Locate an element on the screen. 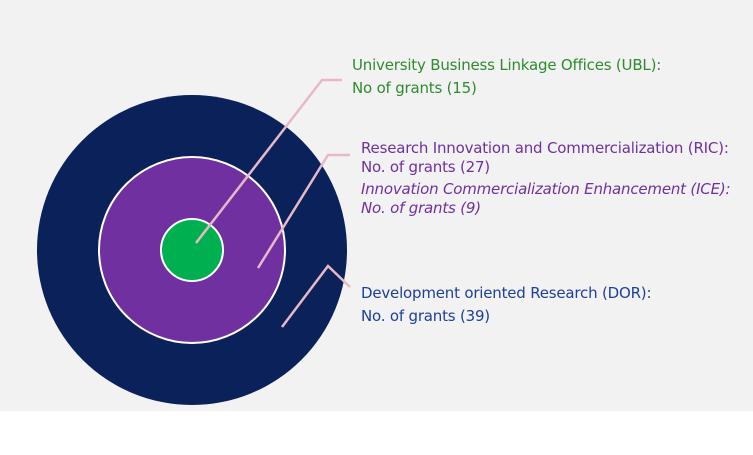 This screenshot has width=753, height=455. ubl-leader-line is located at coordinates (268, 161).